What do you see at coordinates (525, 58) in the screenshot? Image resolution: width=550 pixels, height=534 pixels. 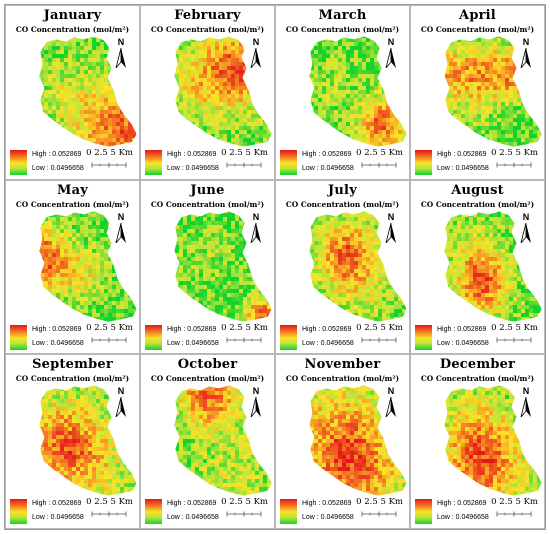 I see `north-arrow-icon` at bounding box center [525, 58].